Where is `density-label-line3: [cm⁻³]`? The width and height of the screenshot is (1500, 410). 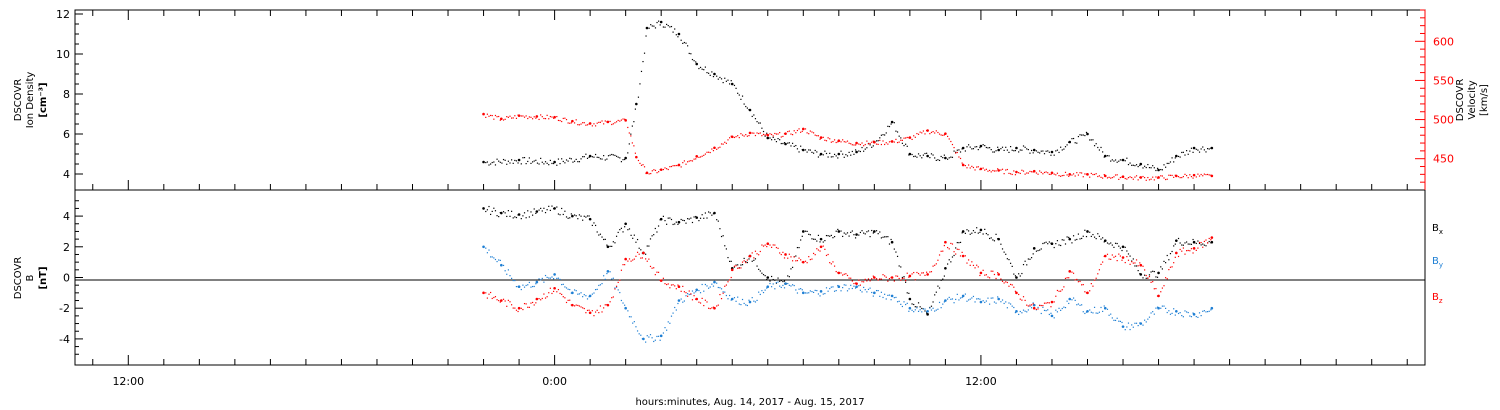
density-label-line3: [cm⁻³] is located at coordinates (43, 99).